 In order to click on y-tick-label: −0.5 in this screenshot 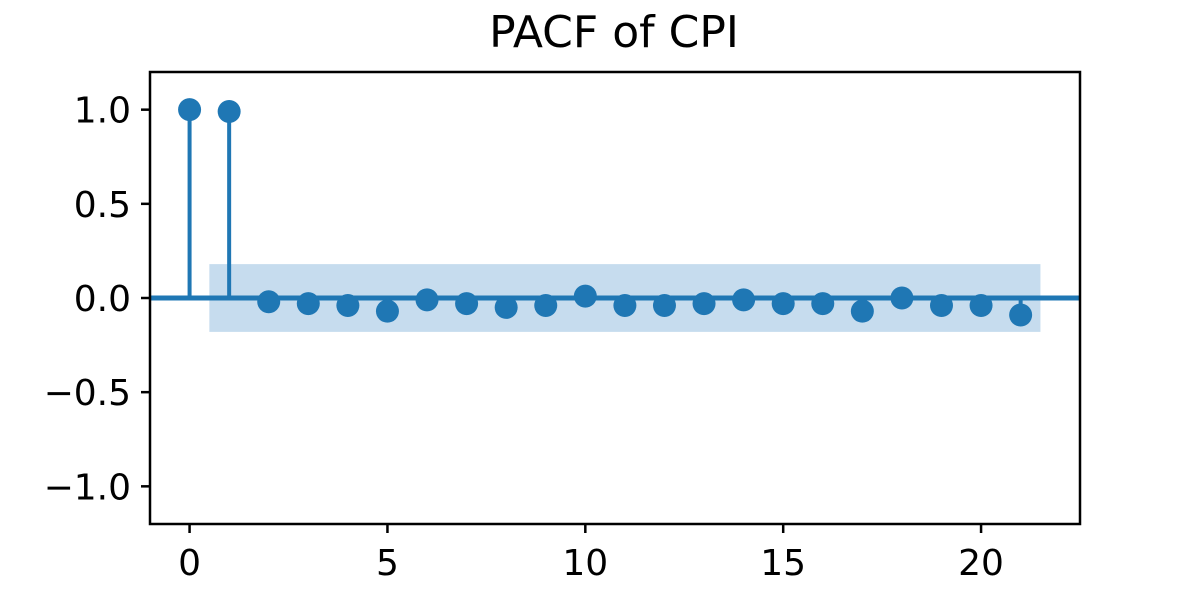, I will do `click(87, 393)`.